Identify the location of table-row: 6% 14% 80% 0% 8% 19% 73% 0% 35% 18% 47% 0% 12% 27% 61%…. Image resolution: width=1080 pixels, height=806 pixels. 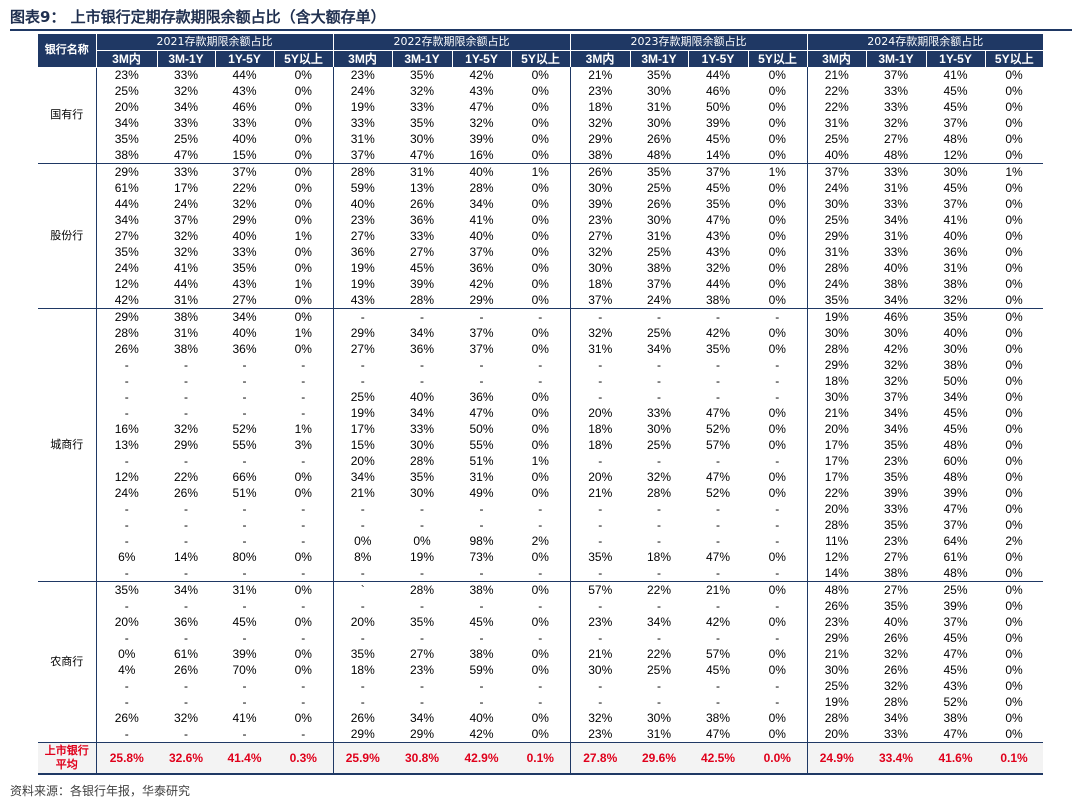
(540, 557).